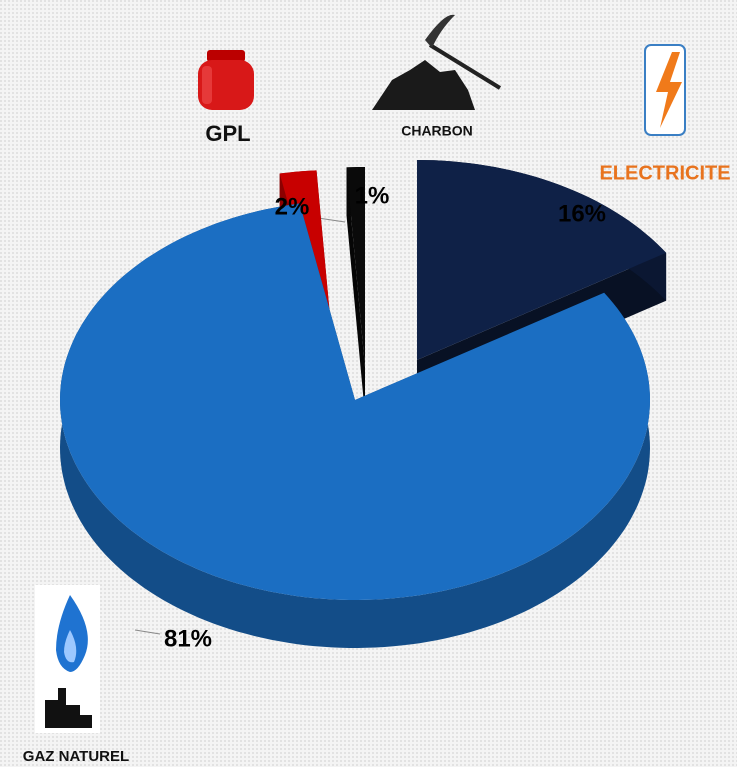  What do you see at coordinates (437, 131) in the screenshot?
I see `category-label: CHARBON` at bounding box center [437, 131].